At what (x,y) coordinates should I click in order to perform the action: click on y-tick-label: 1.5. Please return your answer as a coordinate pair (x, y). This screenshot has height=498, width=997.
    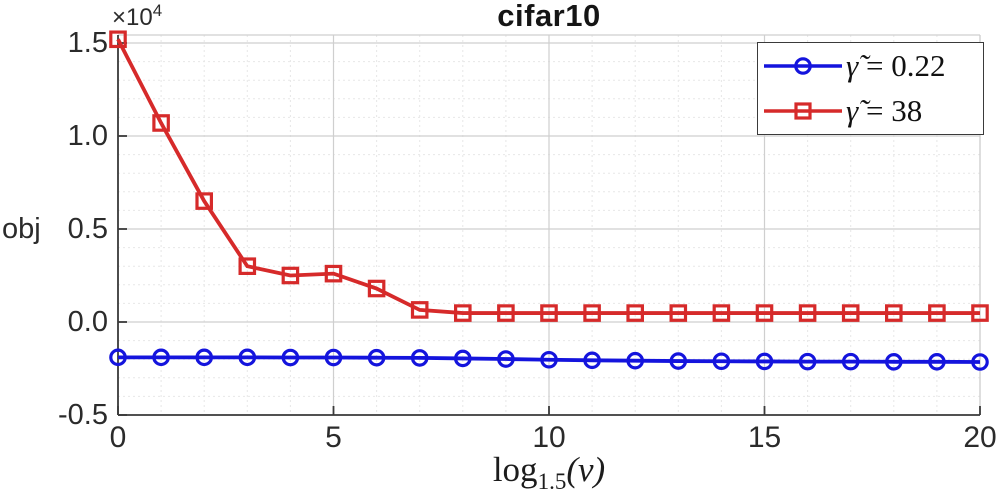
    Looking at the image, I should click on (87, 42).